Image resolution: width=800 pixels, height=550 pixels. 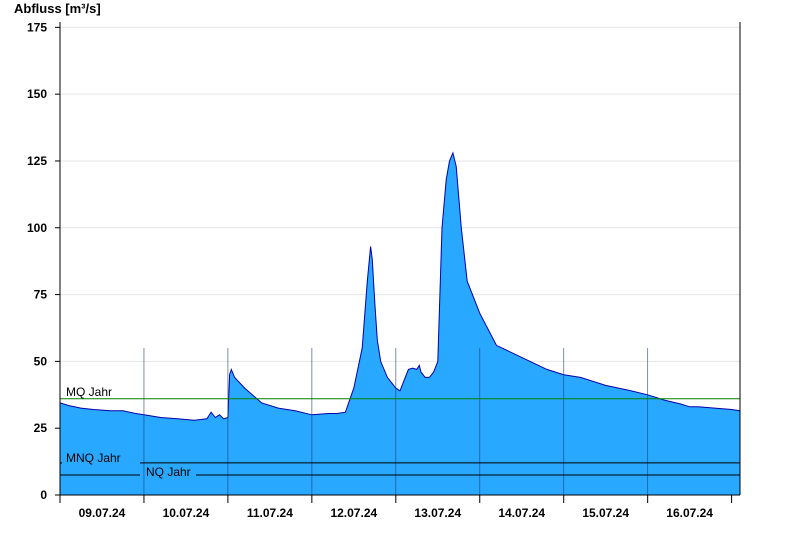 I want to click on x-tick-label: 15.07.24, so click(x=605, y=513).